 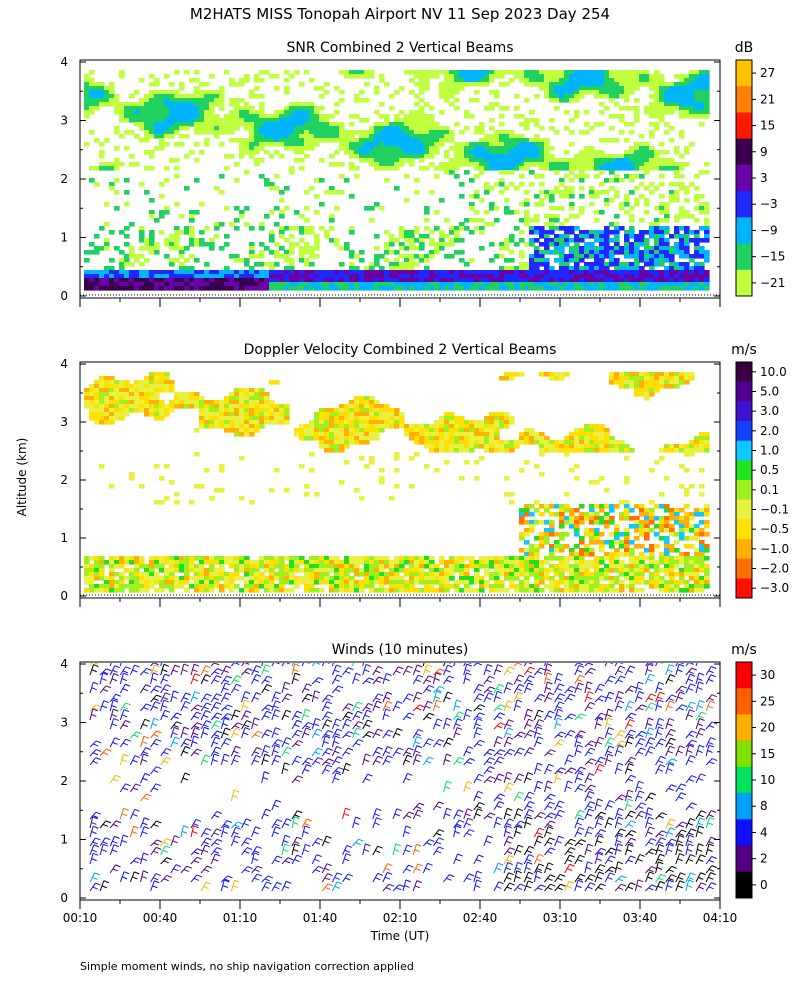 What do you see at coordinates (764, 885) in the screenshot?
I see `colorbar-label: 0` at bounding box center [764, 885].